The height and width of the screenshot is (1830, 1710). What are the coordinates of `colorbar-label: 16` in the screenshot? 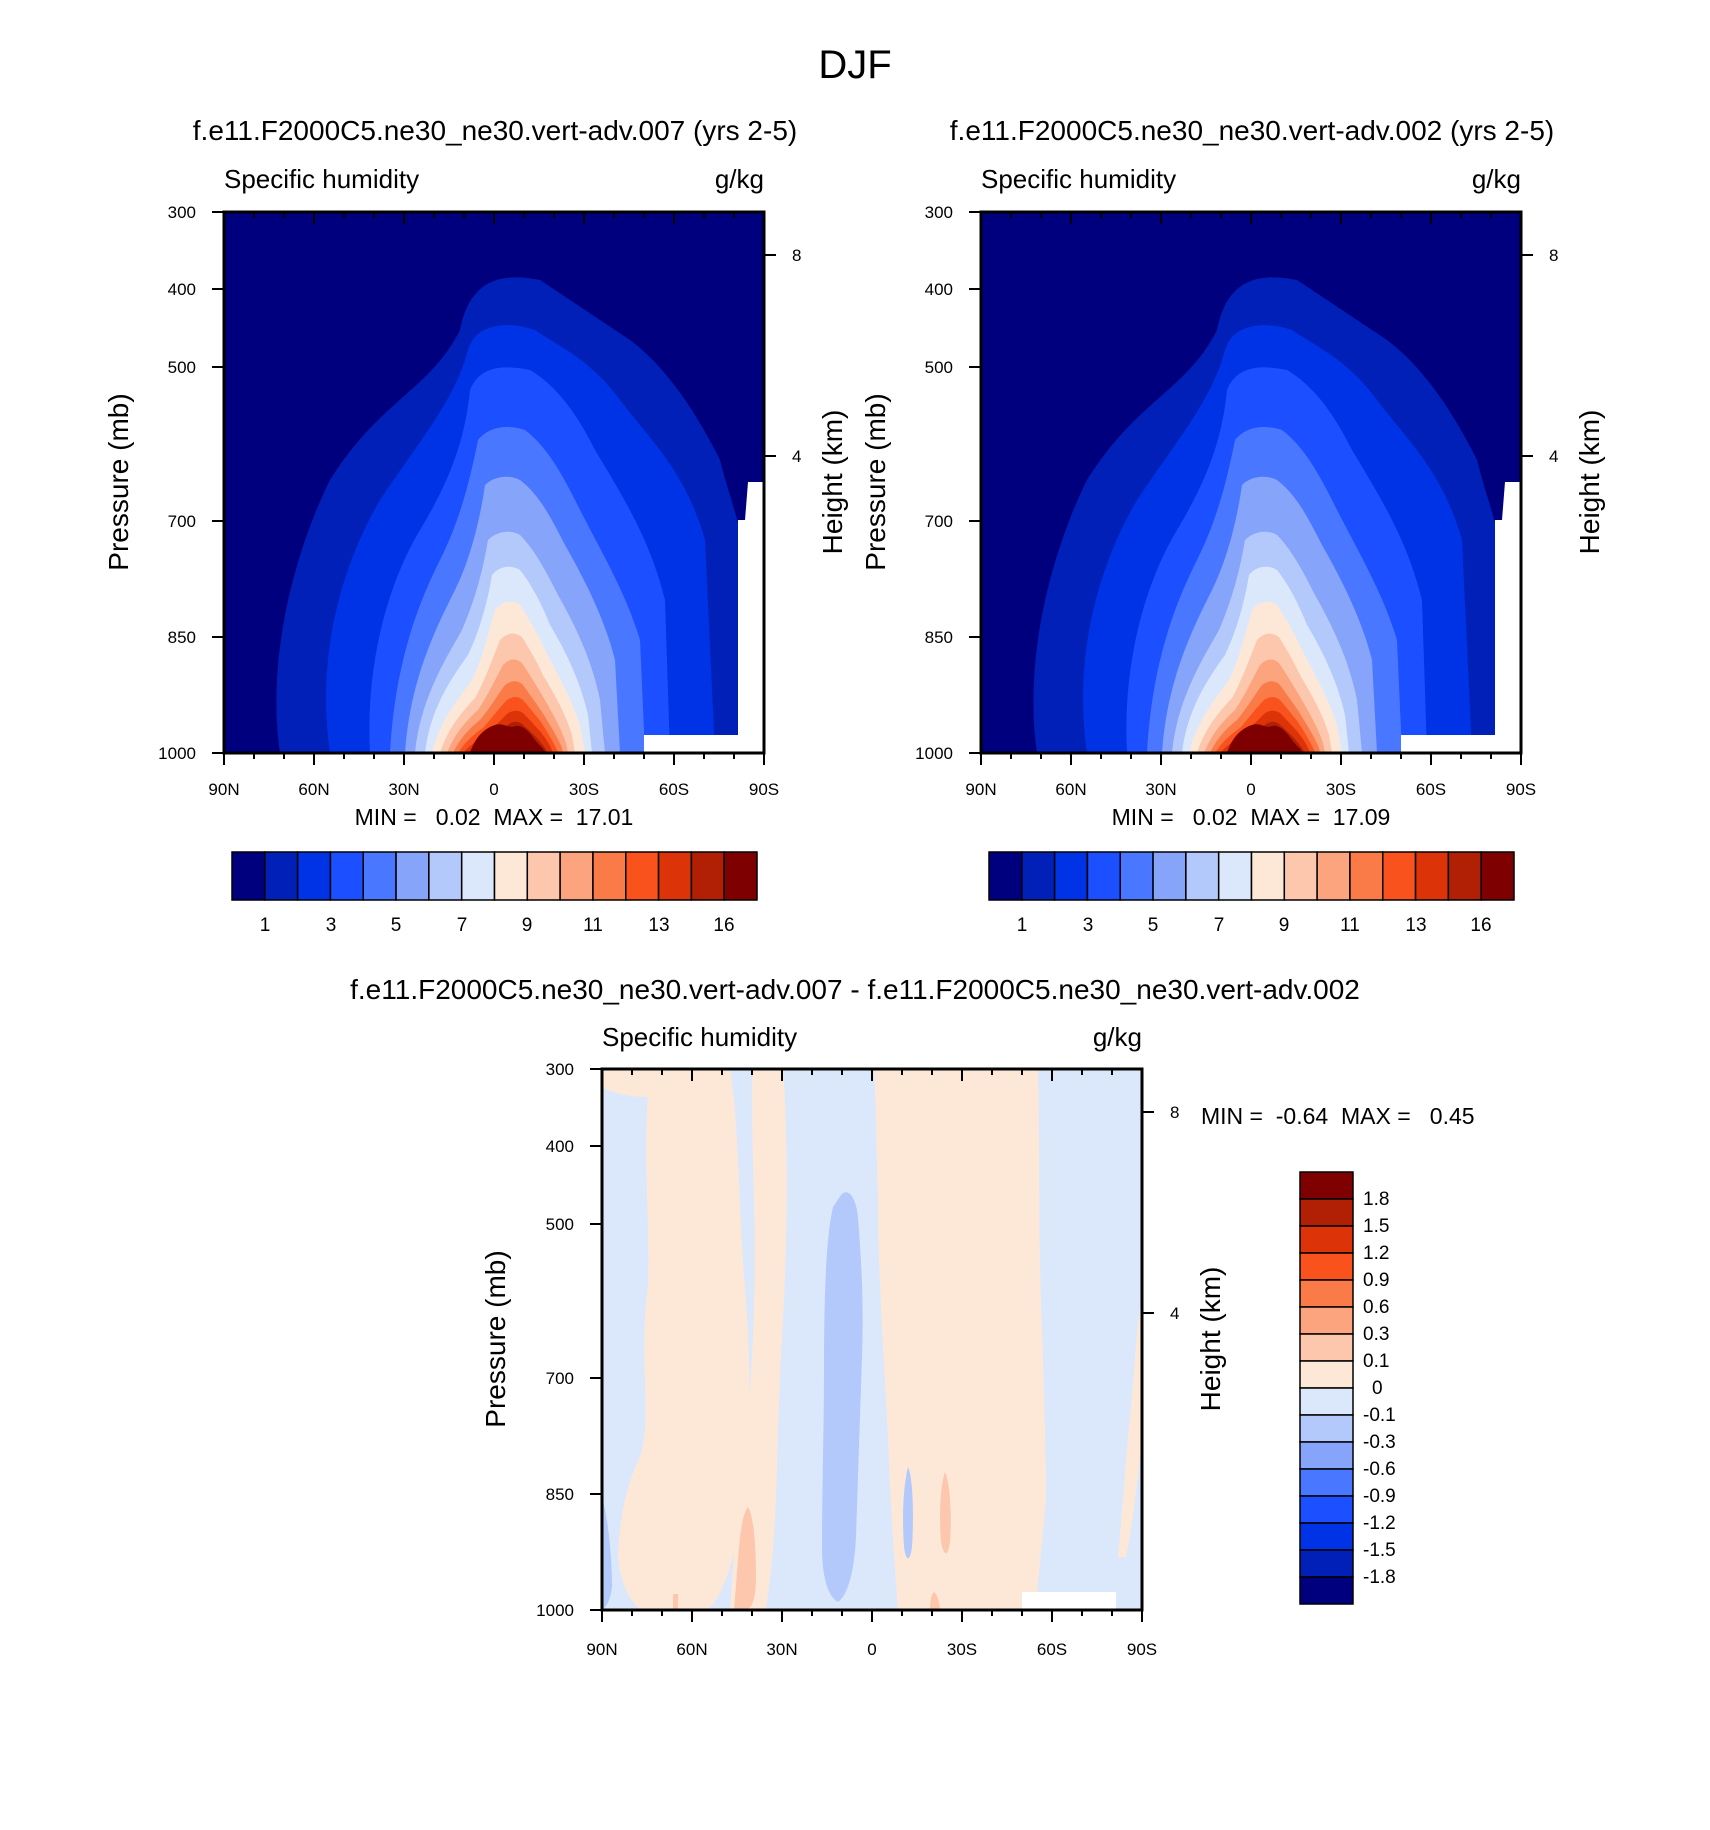 It's located at (723, 925).